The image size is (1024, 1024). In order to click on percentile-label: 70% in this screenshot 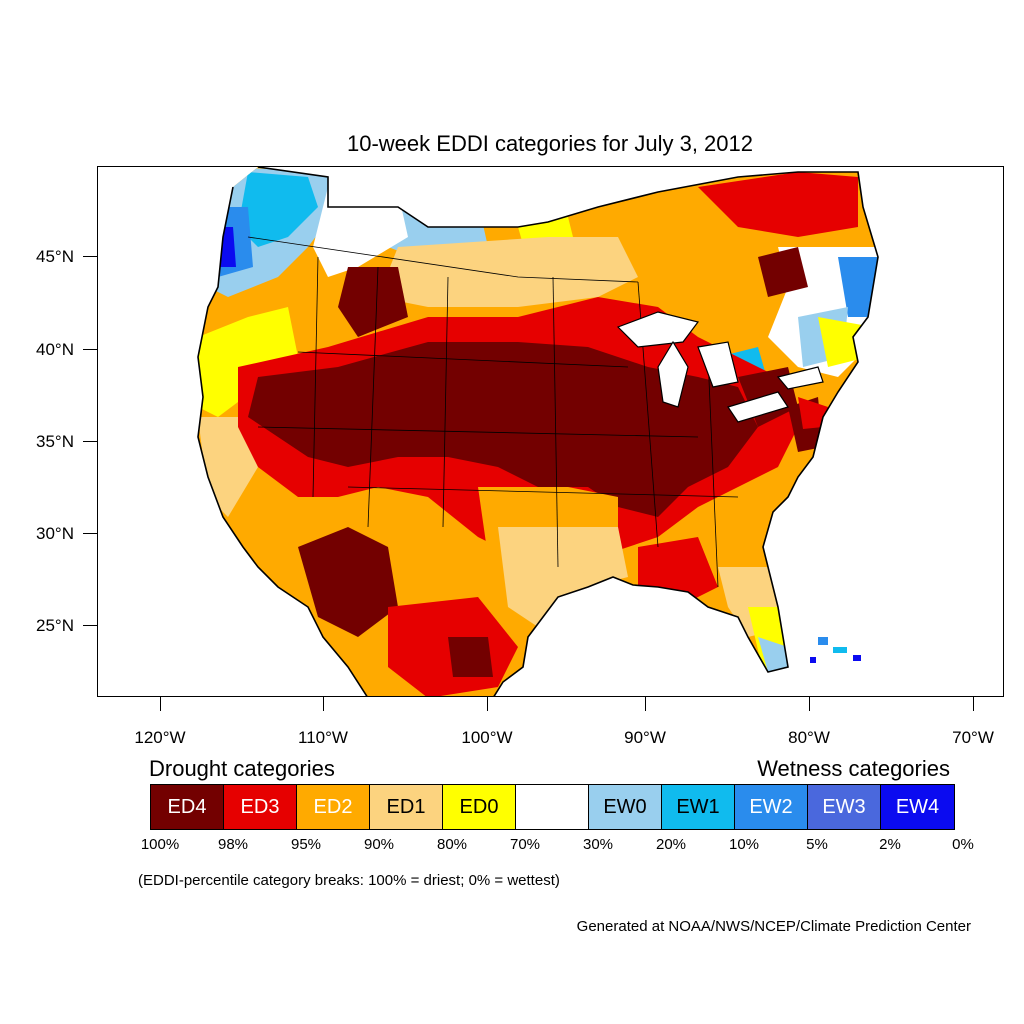, I will do `click(525, 844)`.